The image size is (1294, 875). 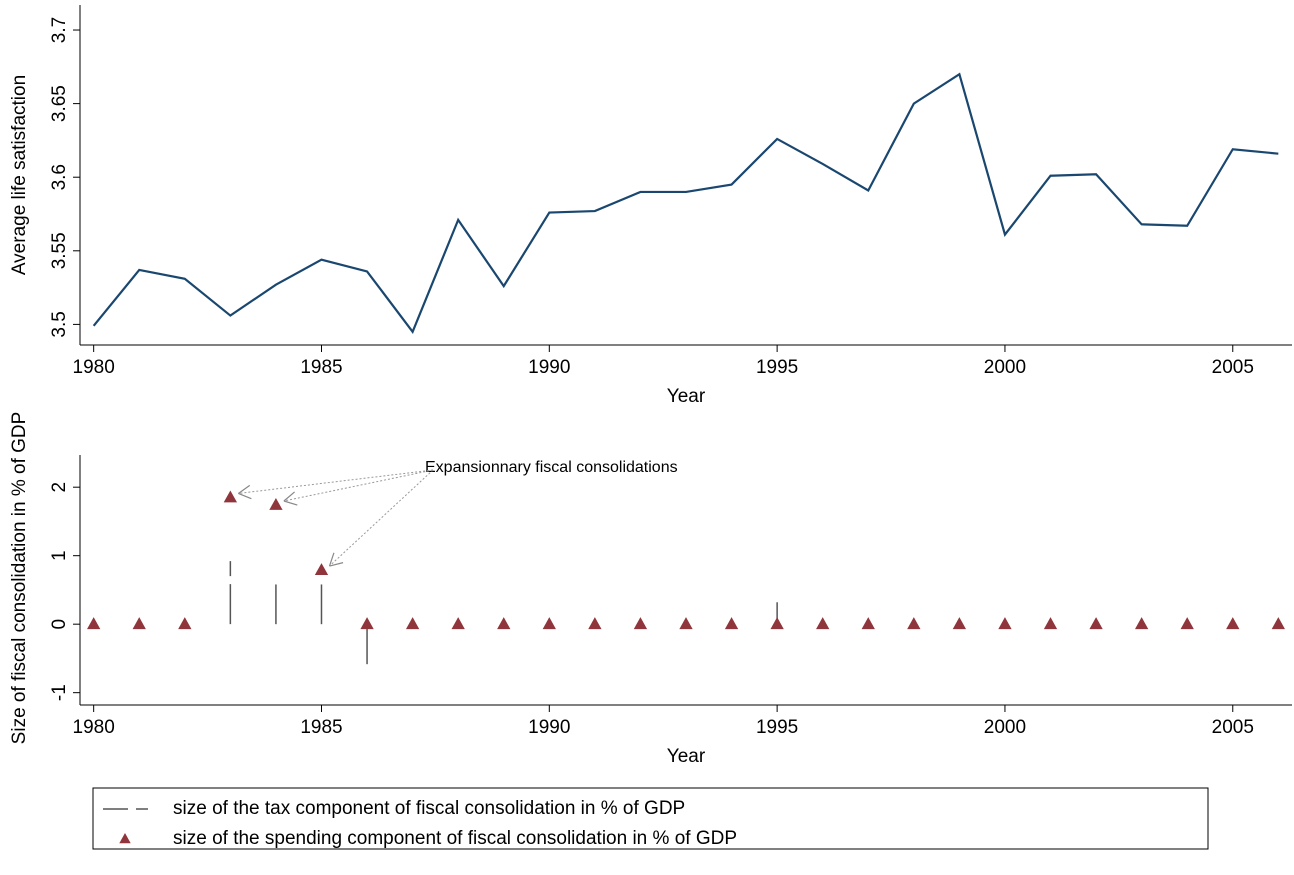 I want to click on y-tick-label: 3.7, so click(x=59, y=30).